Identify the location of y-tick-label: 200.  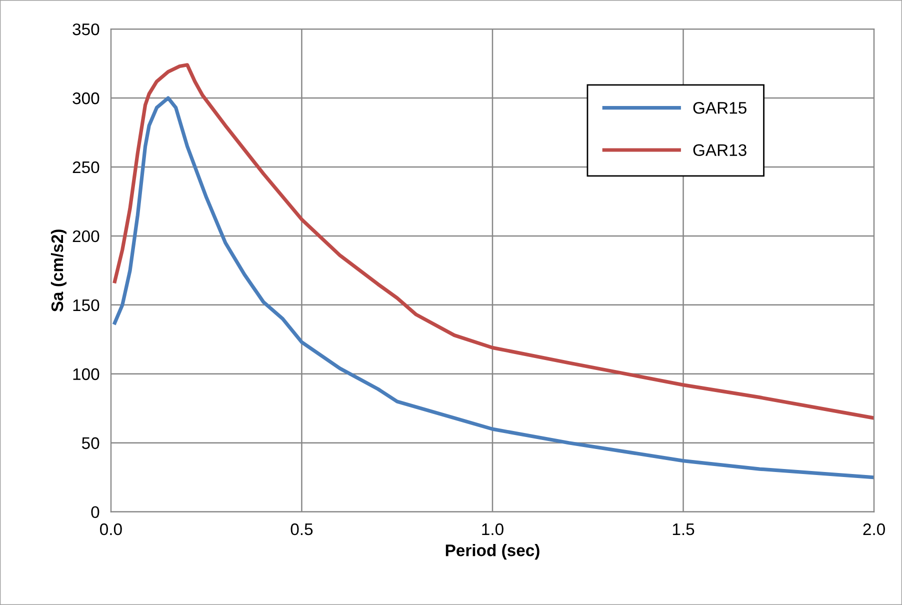
(86, 236).